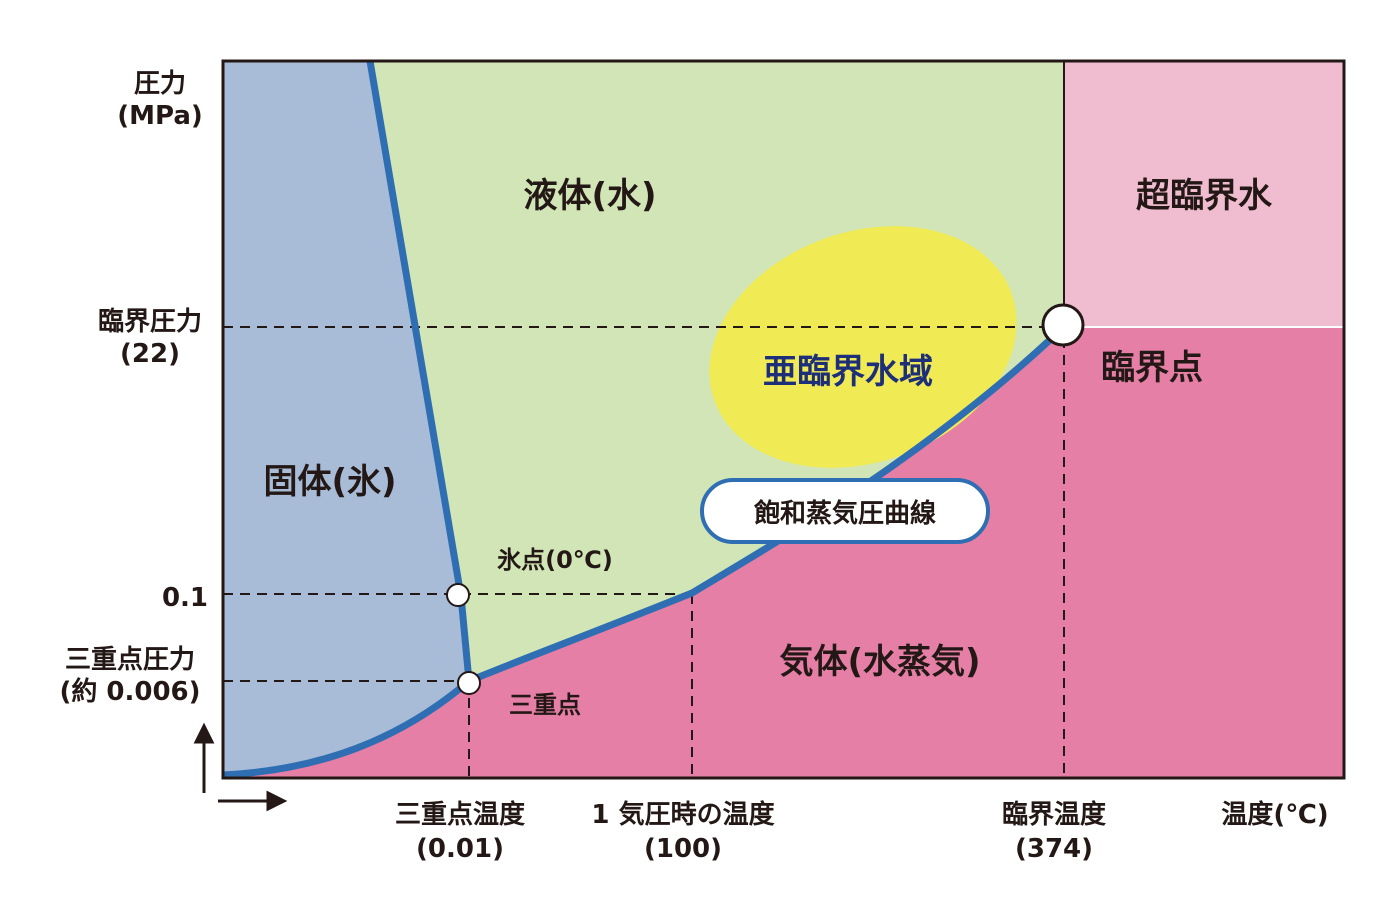  What do you see at coordinates (277, 801) in the screenshot?
I see `x-arrow-head` at bounding box center [277, 801].